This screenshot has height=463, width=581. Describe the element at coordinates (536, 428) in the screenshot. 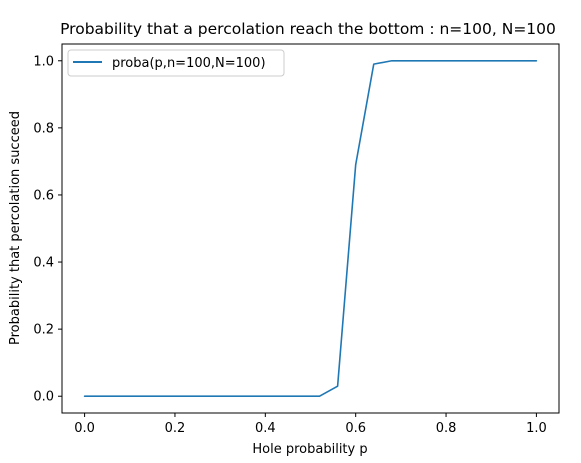

I see `x-tick-label: 1.0` at that location.